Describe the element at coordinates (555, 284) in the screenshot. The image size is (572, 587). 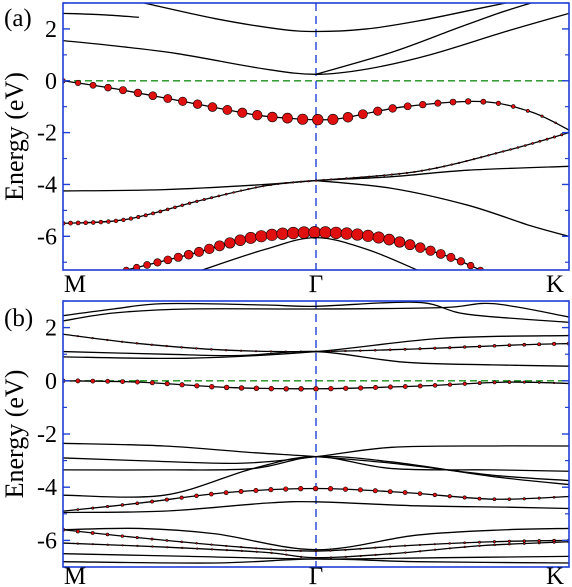
I see `x-tick-label: K` at that location.